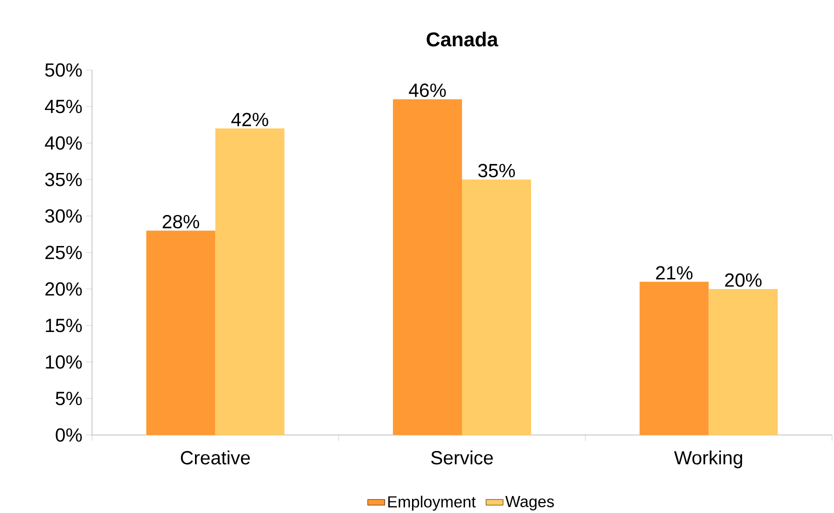  Describe the element at coordinates (63, 216) in the screenshot. I see `y-tick-label: 30%` at that location.